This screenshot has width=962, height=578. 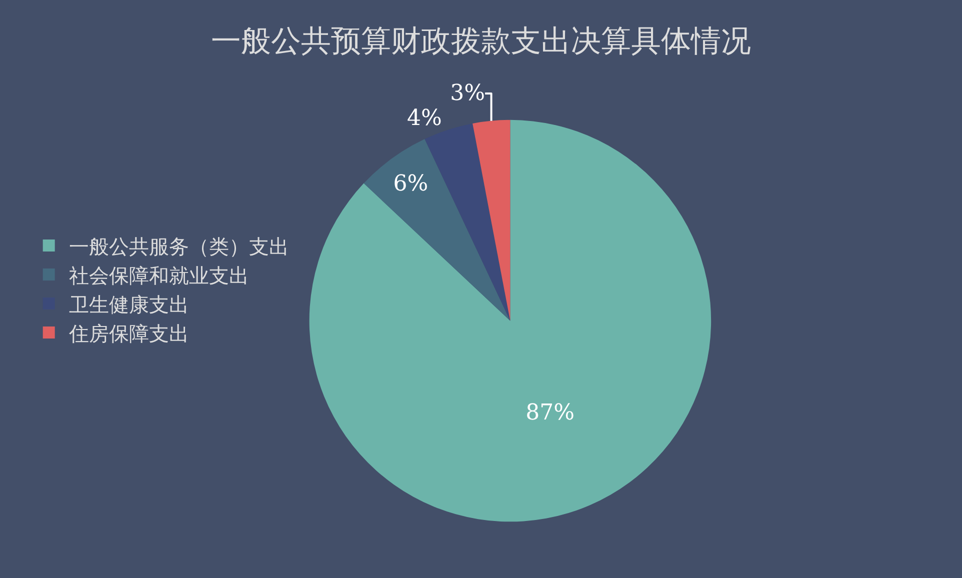 What do you see at coordinates (468, 93) in the screenshot?
I see `data-label: 3%` at bounding box center [468, 93].